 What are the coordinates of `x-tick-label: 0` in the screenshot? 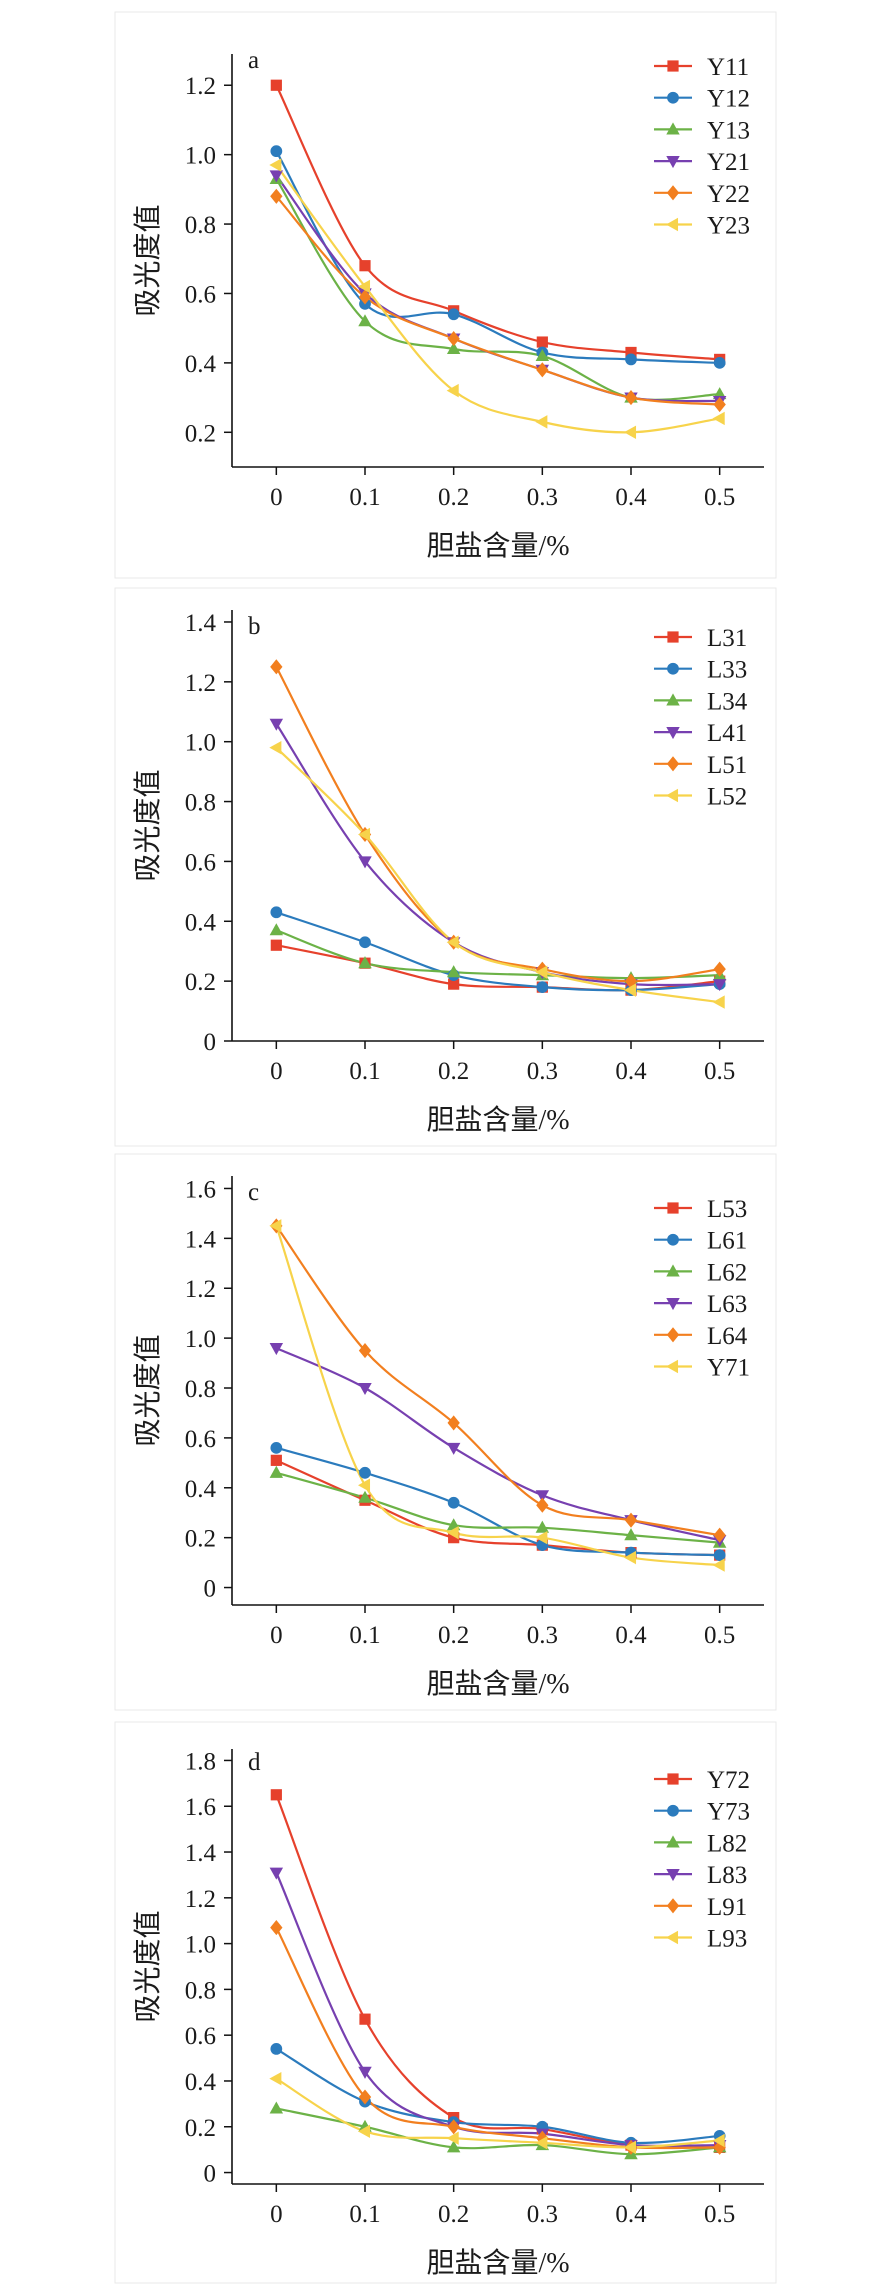 It's located at (276, 2214).